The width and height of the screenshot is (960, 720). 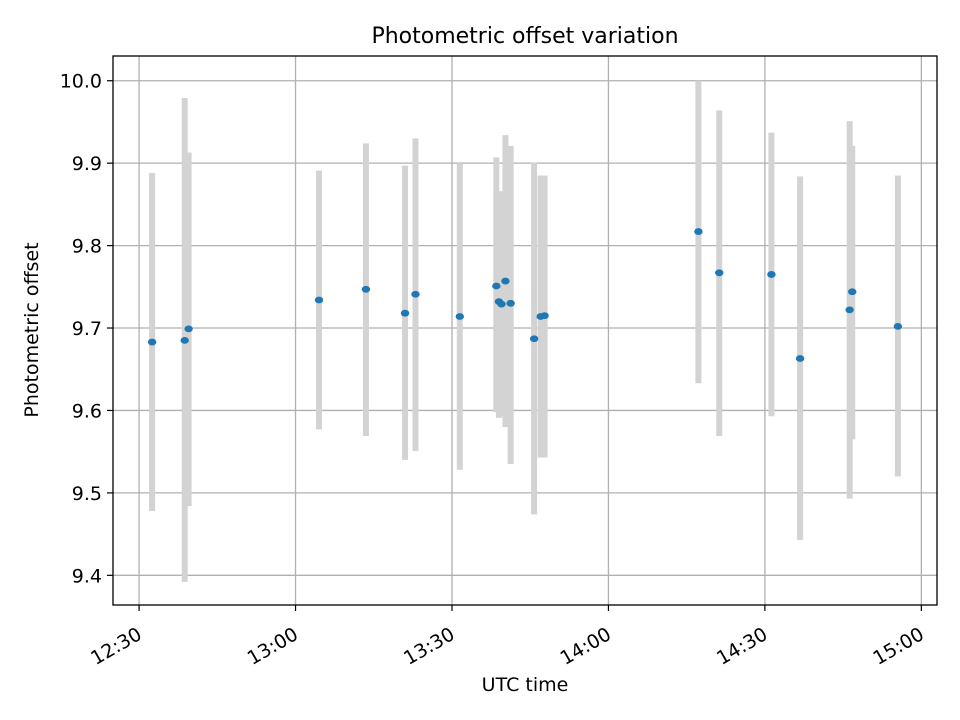 What do you see at coordinates (898, 646) in the screenshot?
I see `x-tick-label: 15:00` at bounding box center [898, 646].